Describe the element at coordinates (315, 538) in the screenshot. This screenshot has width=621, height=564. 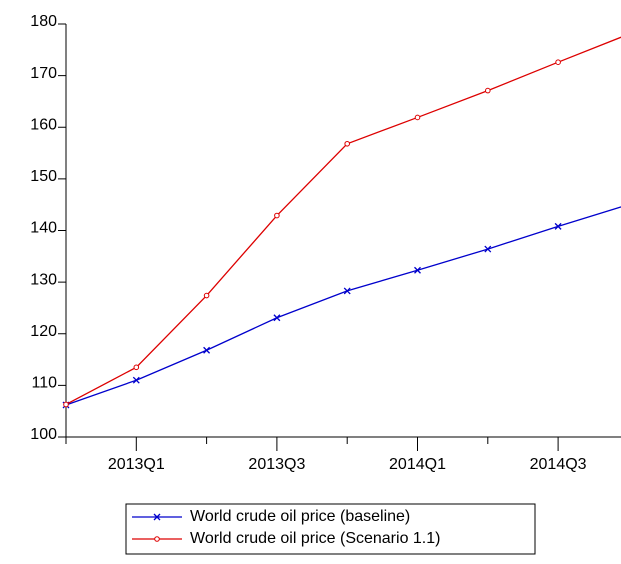
I see `legend-label: World crude oil price (Scenario 1.1)` at that location.